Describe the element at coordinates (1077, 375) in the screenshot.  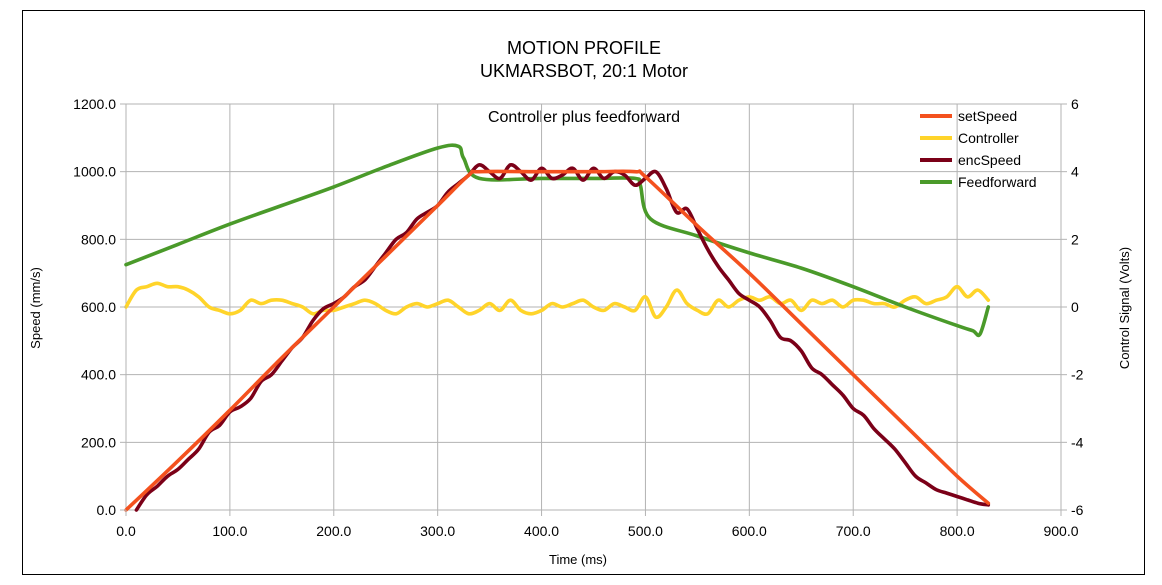
I see `y2-tick-label: -2` at that location.